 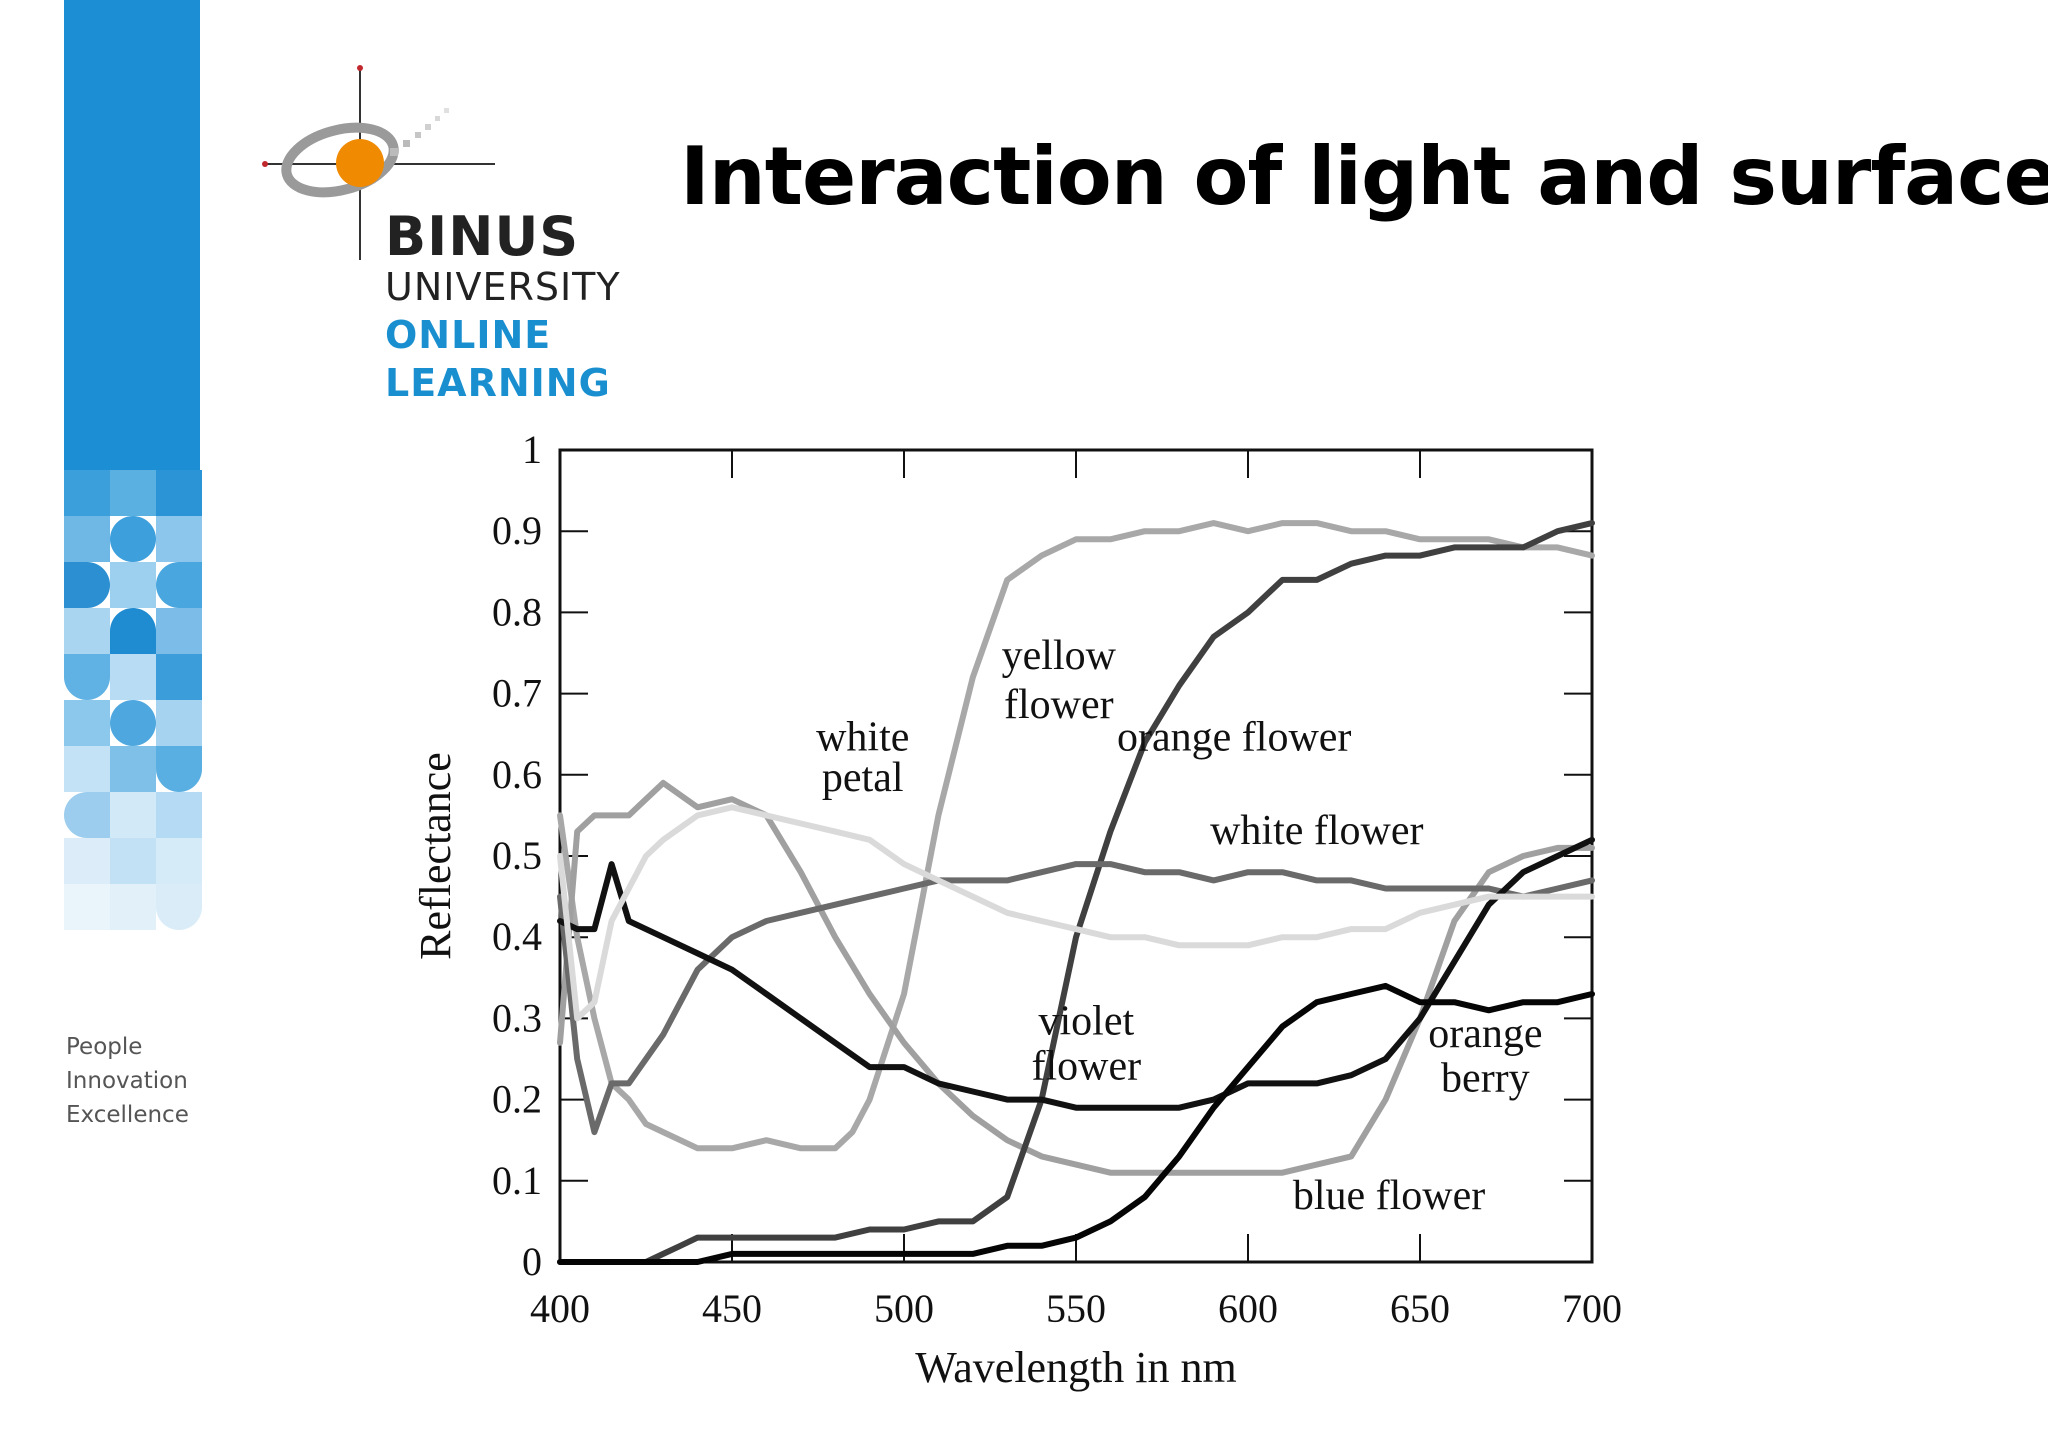 I want to click on series-line-white-petal, so click(x=1076, y=977).